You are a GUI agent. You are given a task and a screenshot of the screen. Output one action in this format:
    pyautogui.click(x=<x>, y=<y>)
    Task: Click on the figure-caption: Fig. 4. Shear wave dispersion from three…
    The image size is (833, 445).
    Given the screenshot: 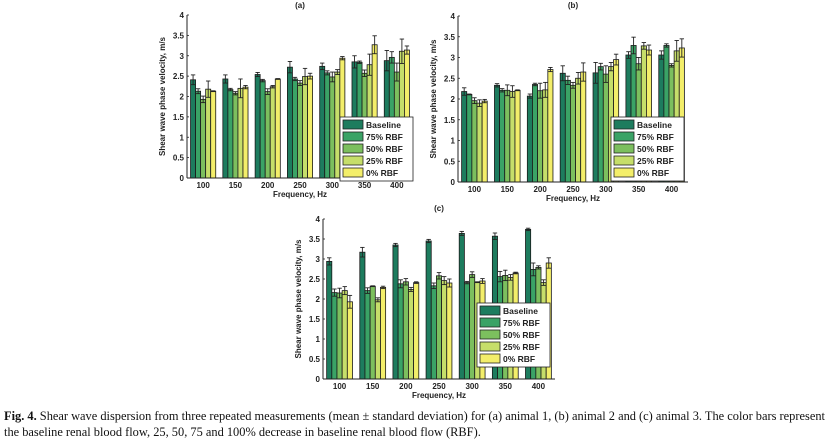 What is the action you would take?
    pyautogui.click(x=418, y=424)
    